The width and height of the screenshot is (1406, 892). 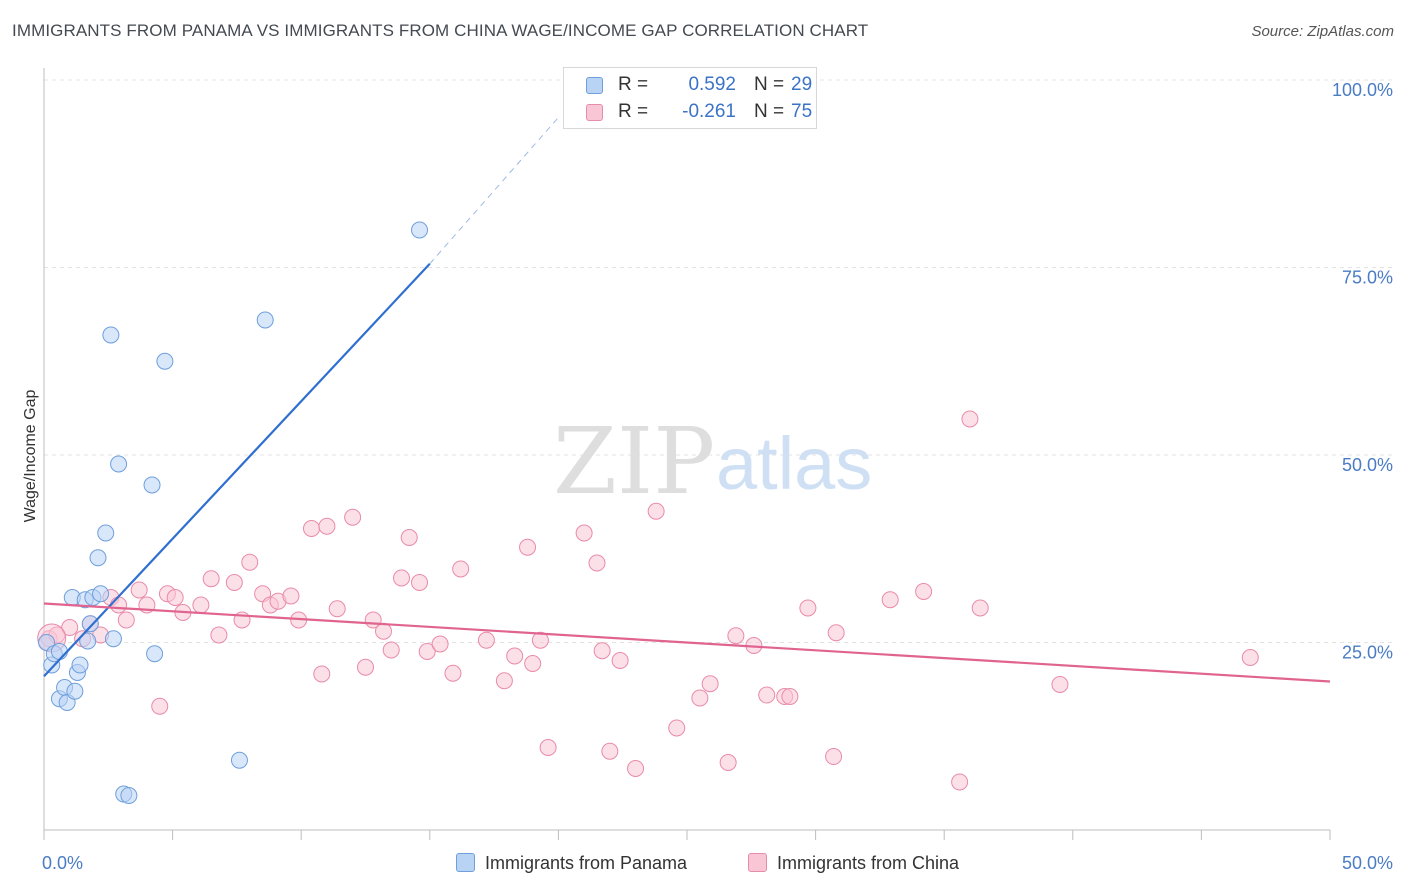 What do you see at coordinates (1367, 278) in the screenshot?
I see `y-tick-label-75: 75.0%` at bounding box center [1367, 278].